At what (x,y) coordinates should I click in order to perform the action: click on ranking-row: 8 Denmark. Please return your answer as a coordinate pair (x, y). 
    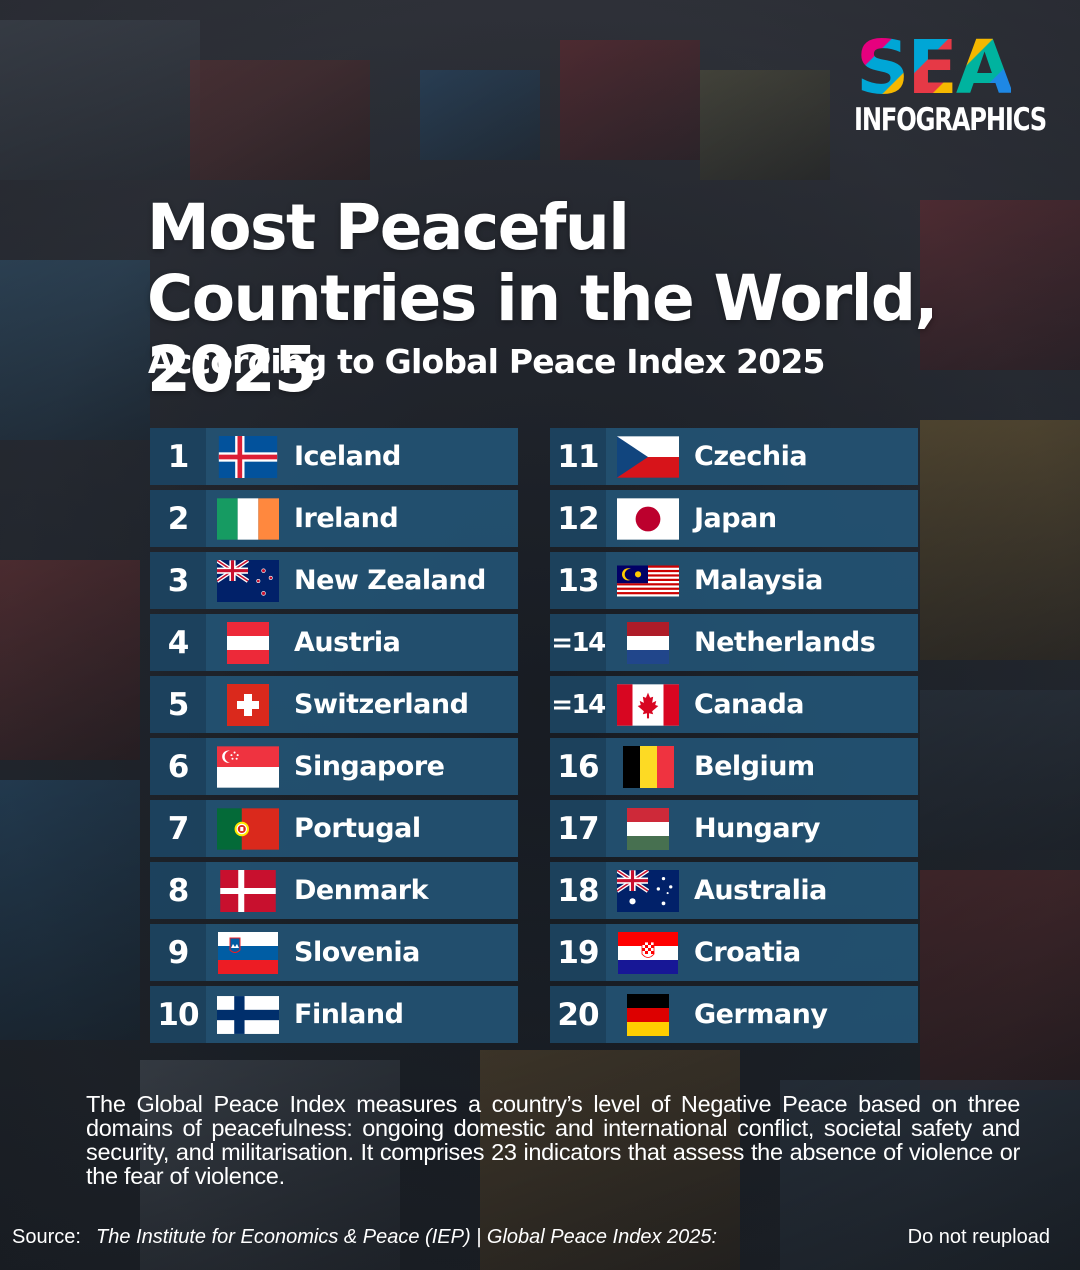
    Looking at the image, I should click on (334, 890).